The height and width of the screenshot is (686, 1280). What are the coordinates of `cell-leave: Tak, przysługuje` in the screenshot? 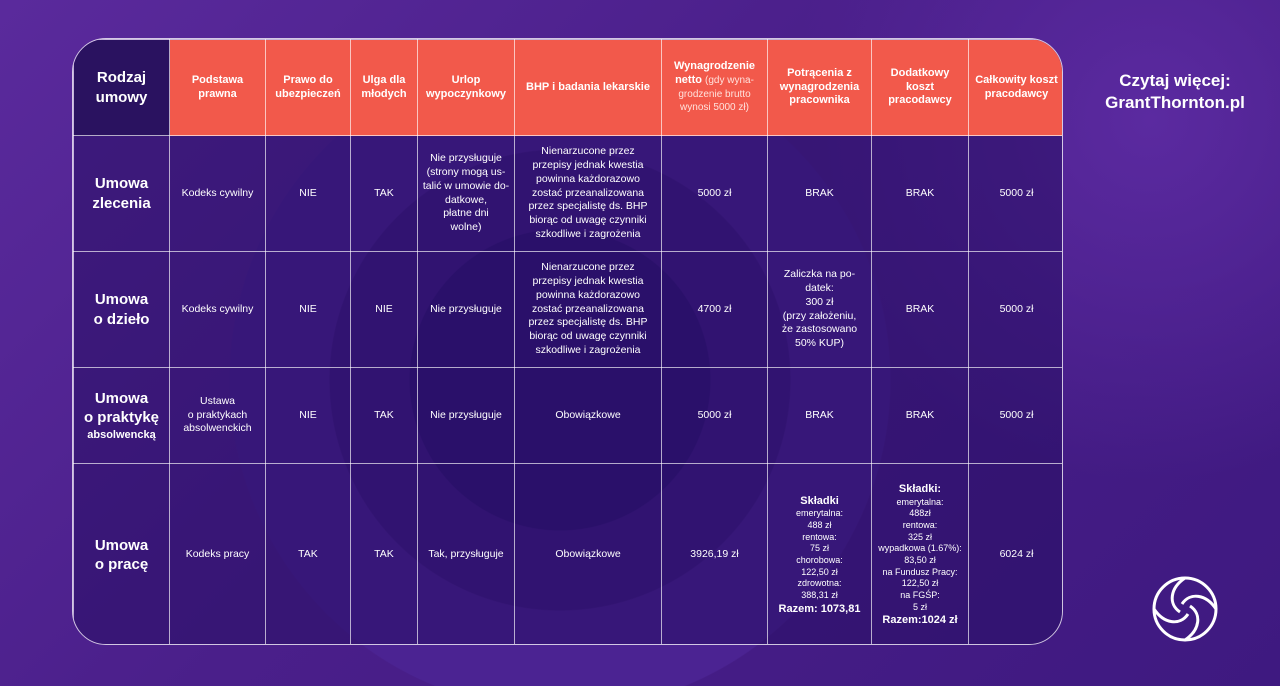 It's located at (466, 553).